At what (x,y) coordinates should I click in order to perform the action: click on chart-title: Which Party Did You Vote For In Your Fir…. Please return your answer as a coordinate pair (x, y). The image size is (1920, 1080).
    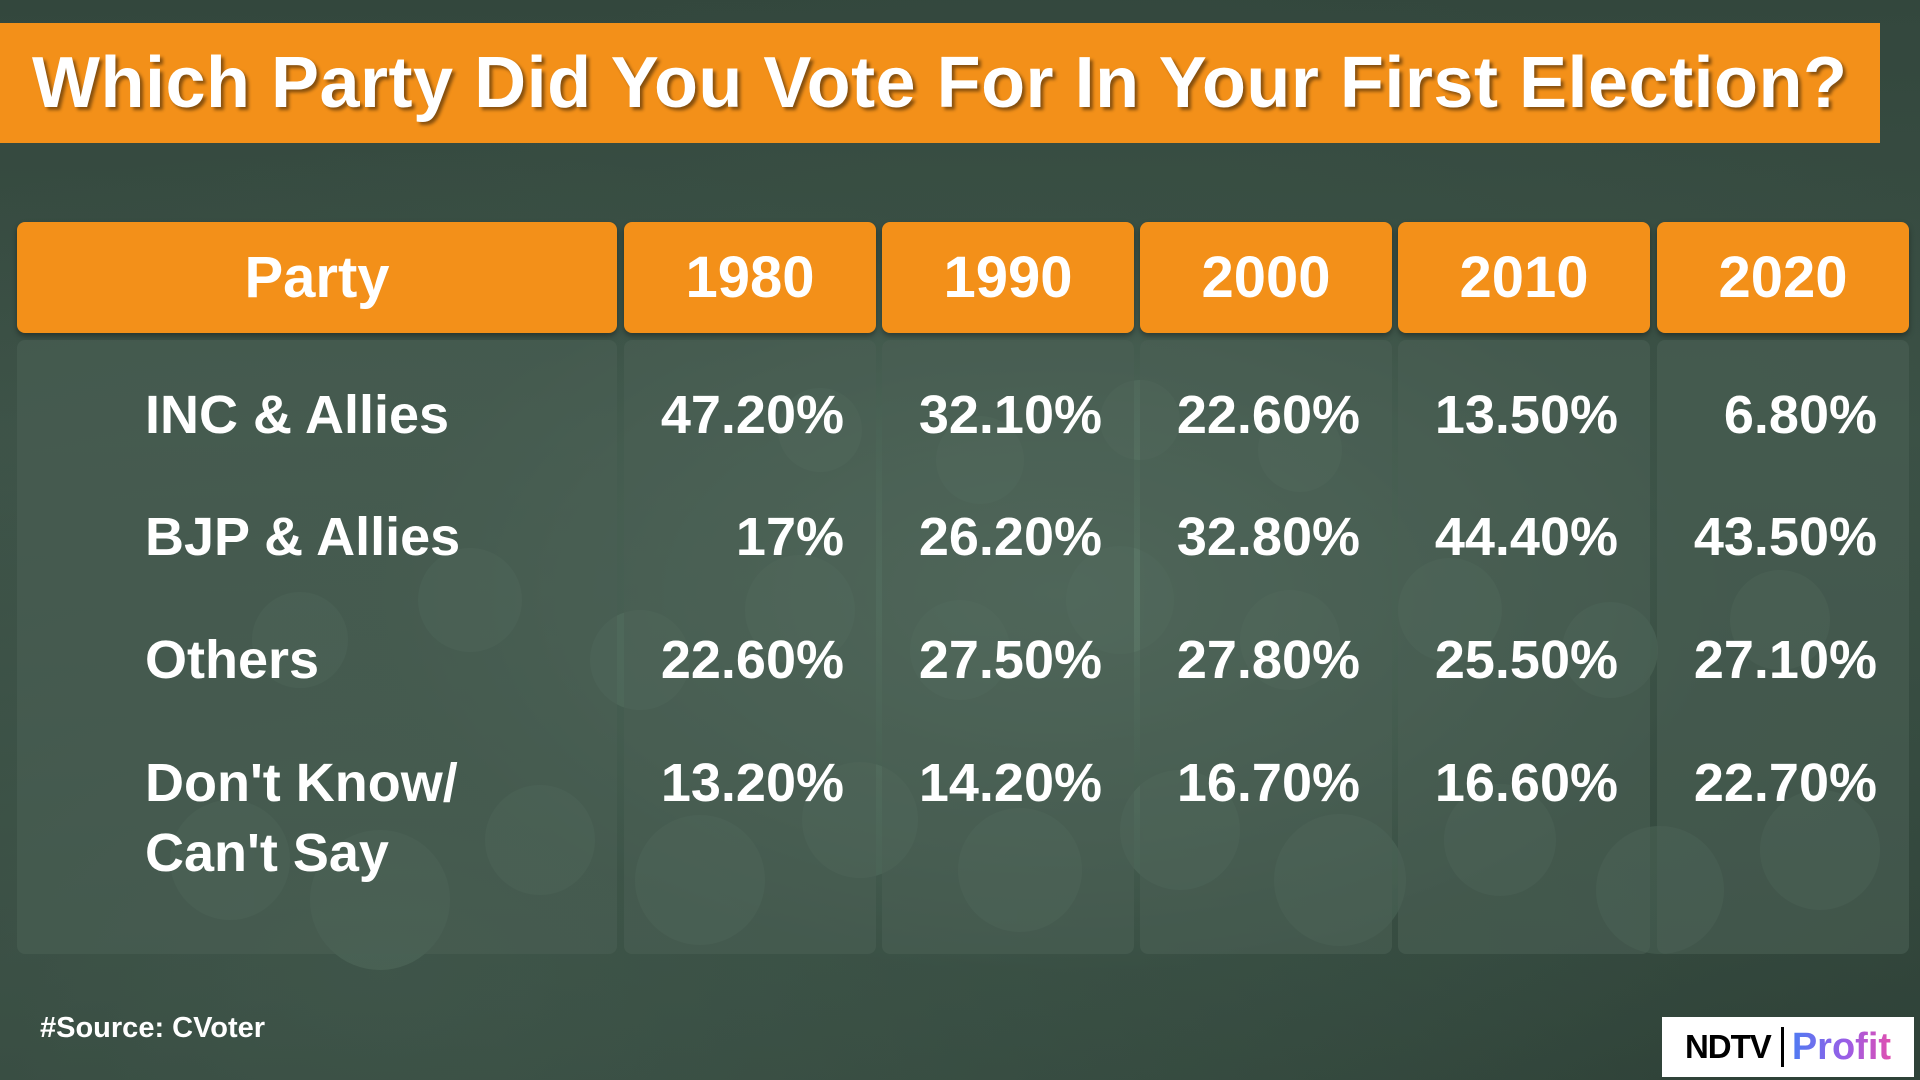
    Looking at the image, I should click on (940, 83).